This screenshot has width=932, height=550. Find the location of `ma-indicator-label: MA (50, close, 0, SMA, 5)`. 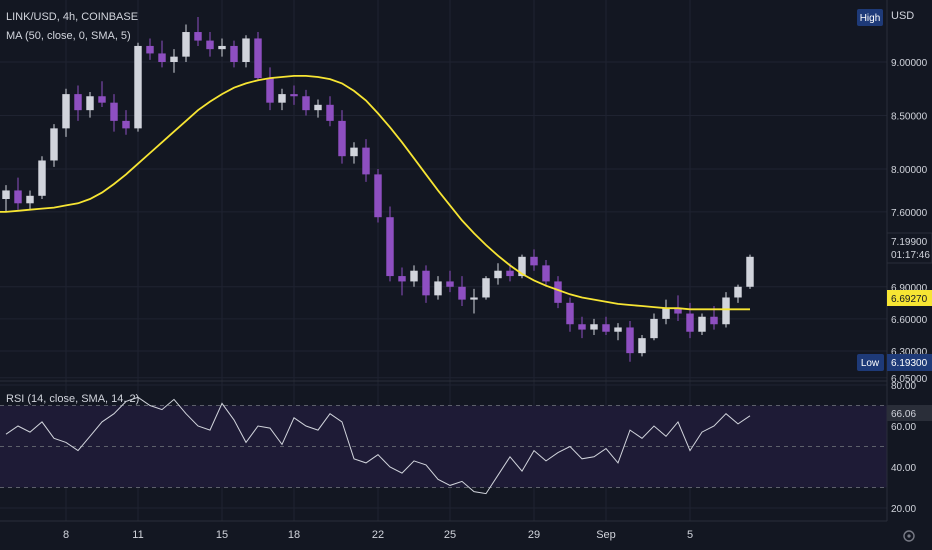

ma-indicator-label: MA (50, close, 0, SMA, 5) is located at coordinates (68, 36).